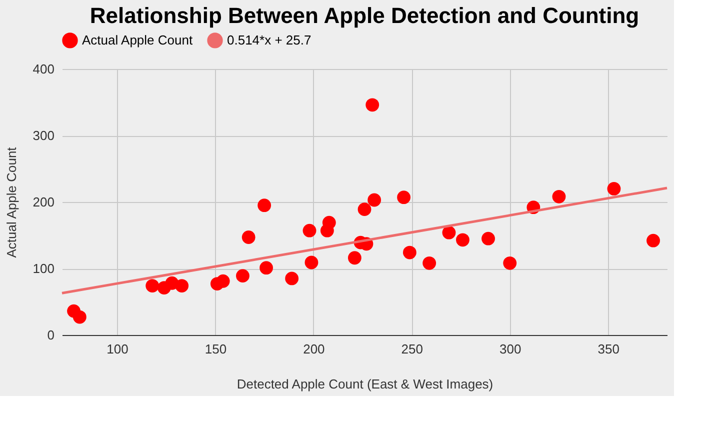 The height and width of the screenshot is (448, 716). What do you see at coordinates (117, 349) in the screenshot?
I see `x-tick-label: 100` at bounding box center [117, 349].